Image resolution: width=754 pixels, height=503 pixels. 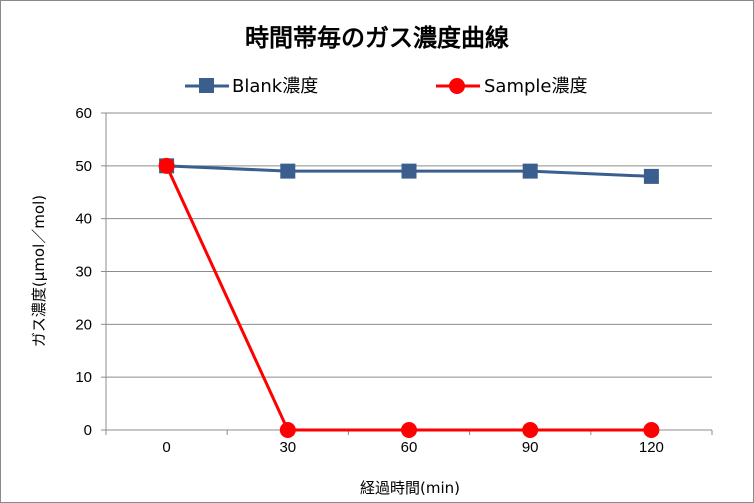 I want to click on chart-title: 時間帯毎のガス濃度曲線, so click(x=377, y=38).